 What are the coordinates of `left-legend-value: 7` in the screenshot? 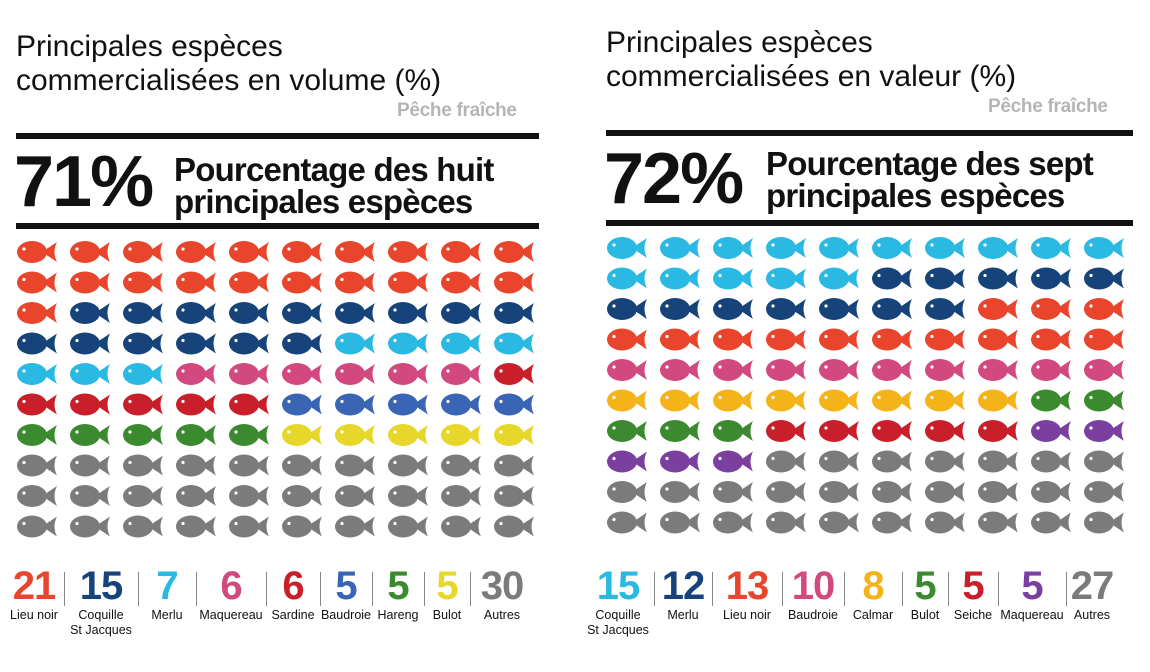 It's located at (167, 586).